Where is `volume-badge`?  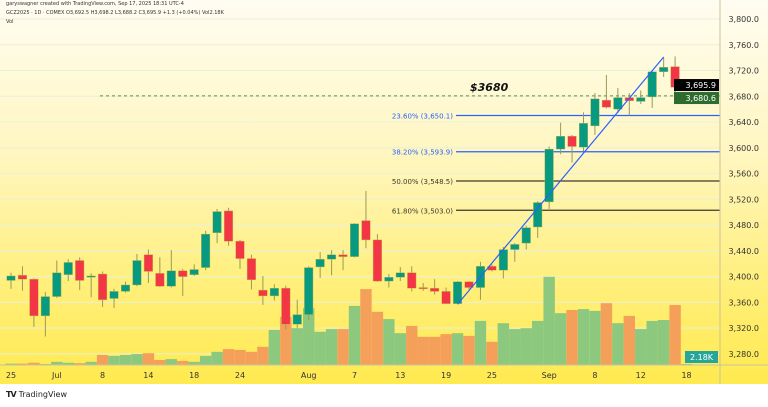 volume-badge is located at coordinates (701, 357).